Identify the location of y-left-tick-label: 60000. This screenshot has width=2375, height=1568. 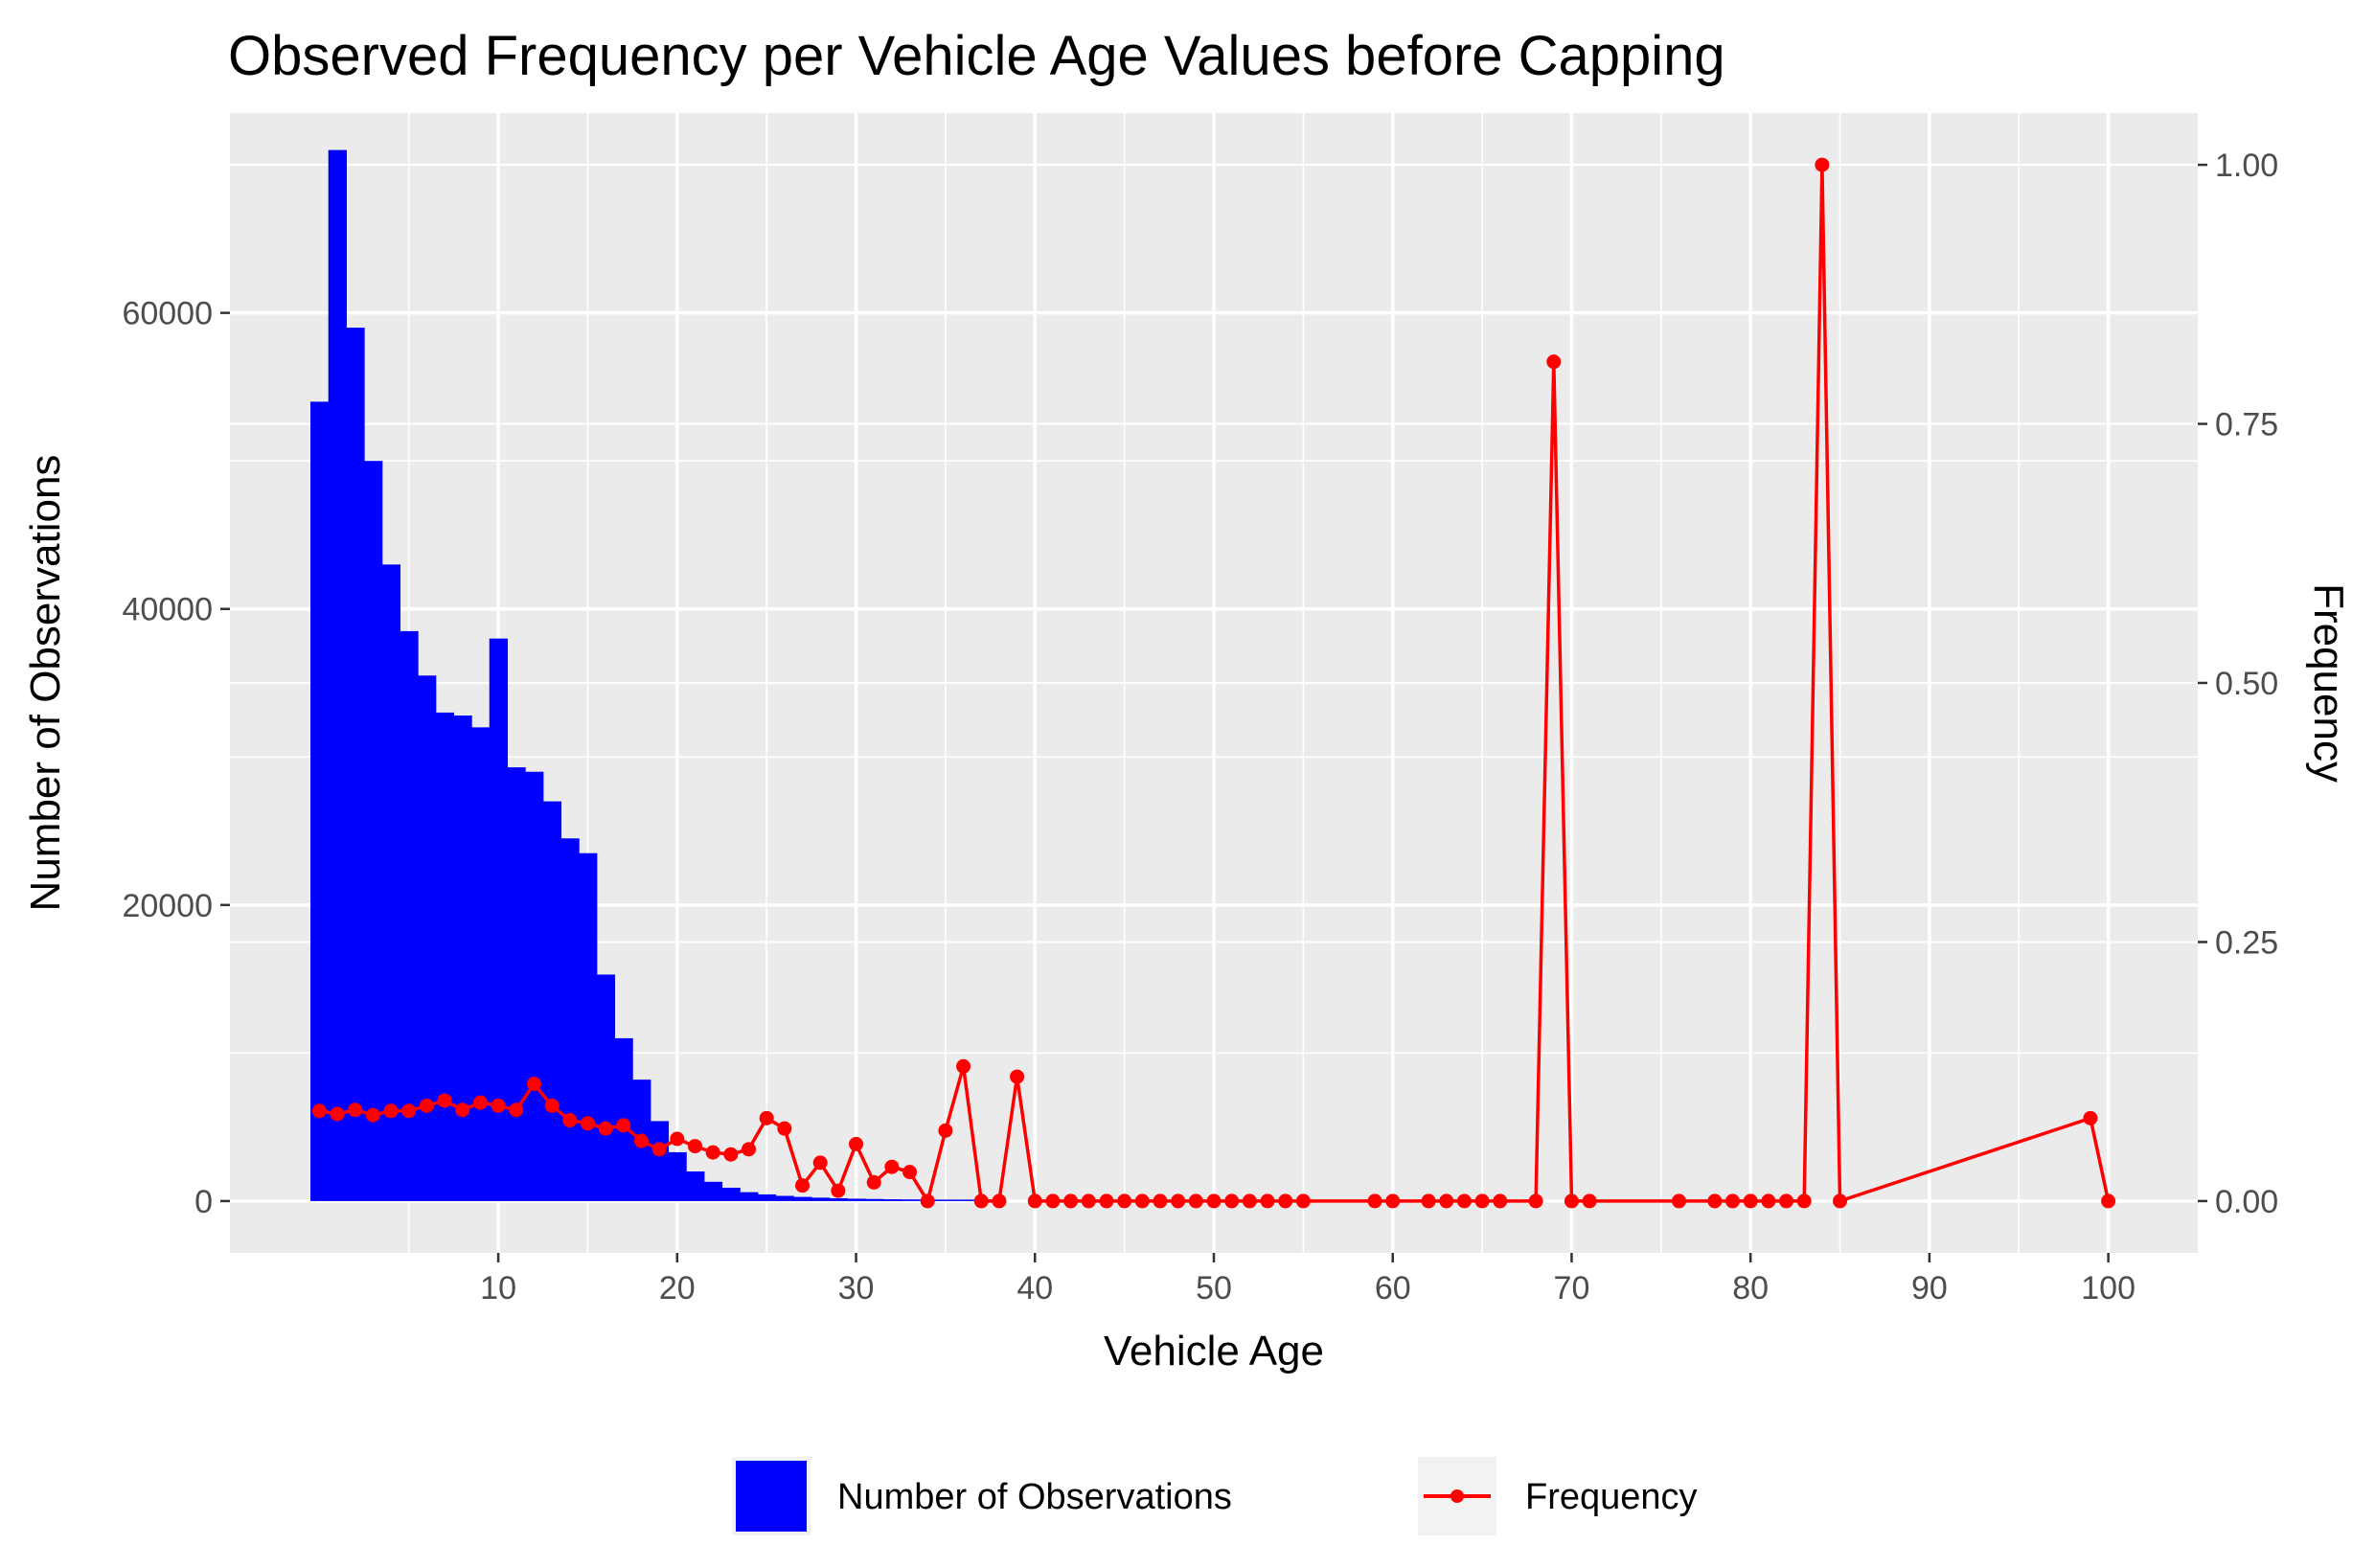
(168, 314).